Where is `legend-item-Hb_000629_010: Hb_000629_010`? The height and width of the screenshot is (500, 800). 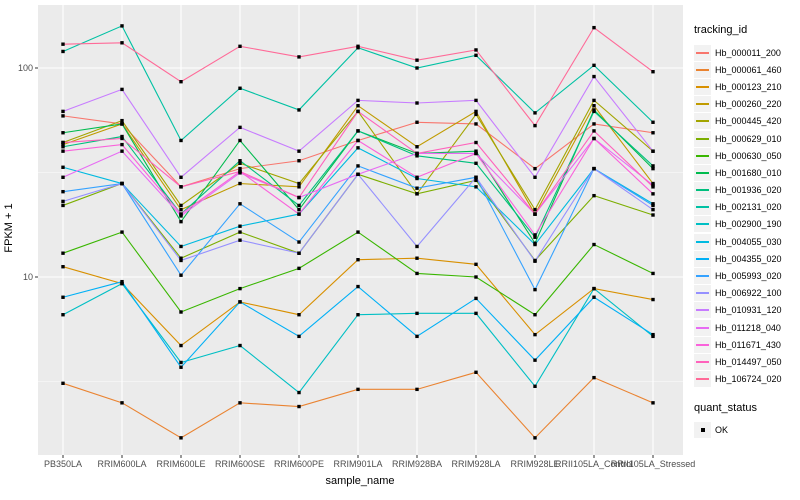
legend-item-Hb_000629_010: Hb_000629_010 is located at coordinates (747, 138).